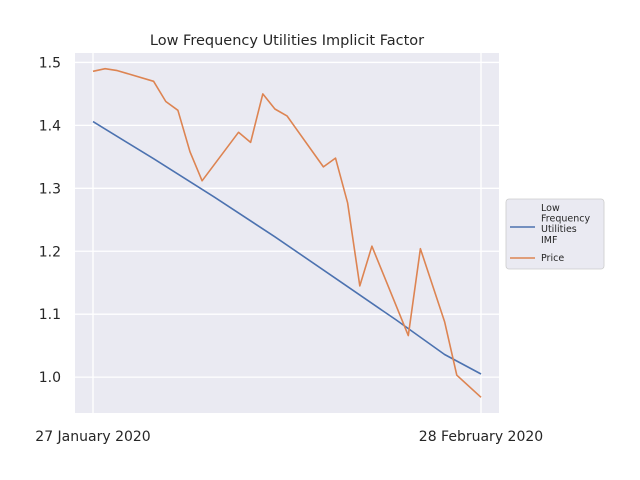 This screenshot has width=640, height=480. I want to click on legend-label: Low Frequency Utilities IMF, so click(565, 224).